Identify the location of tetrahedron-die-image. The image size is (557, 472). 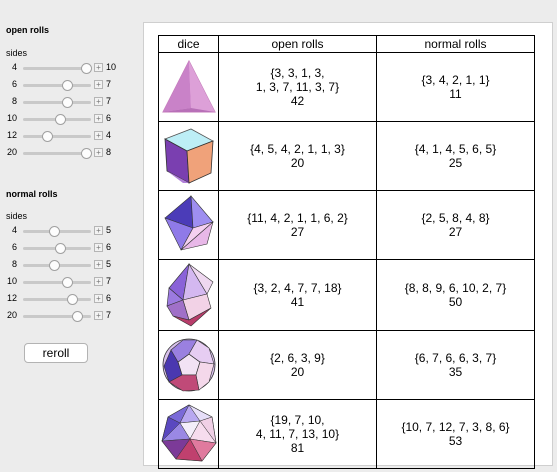
(188, 87).